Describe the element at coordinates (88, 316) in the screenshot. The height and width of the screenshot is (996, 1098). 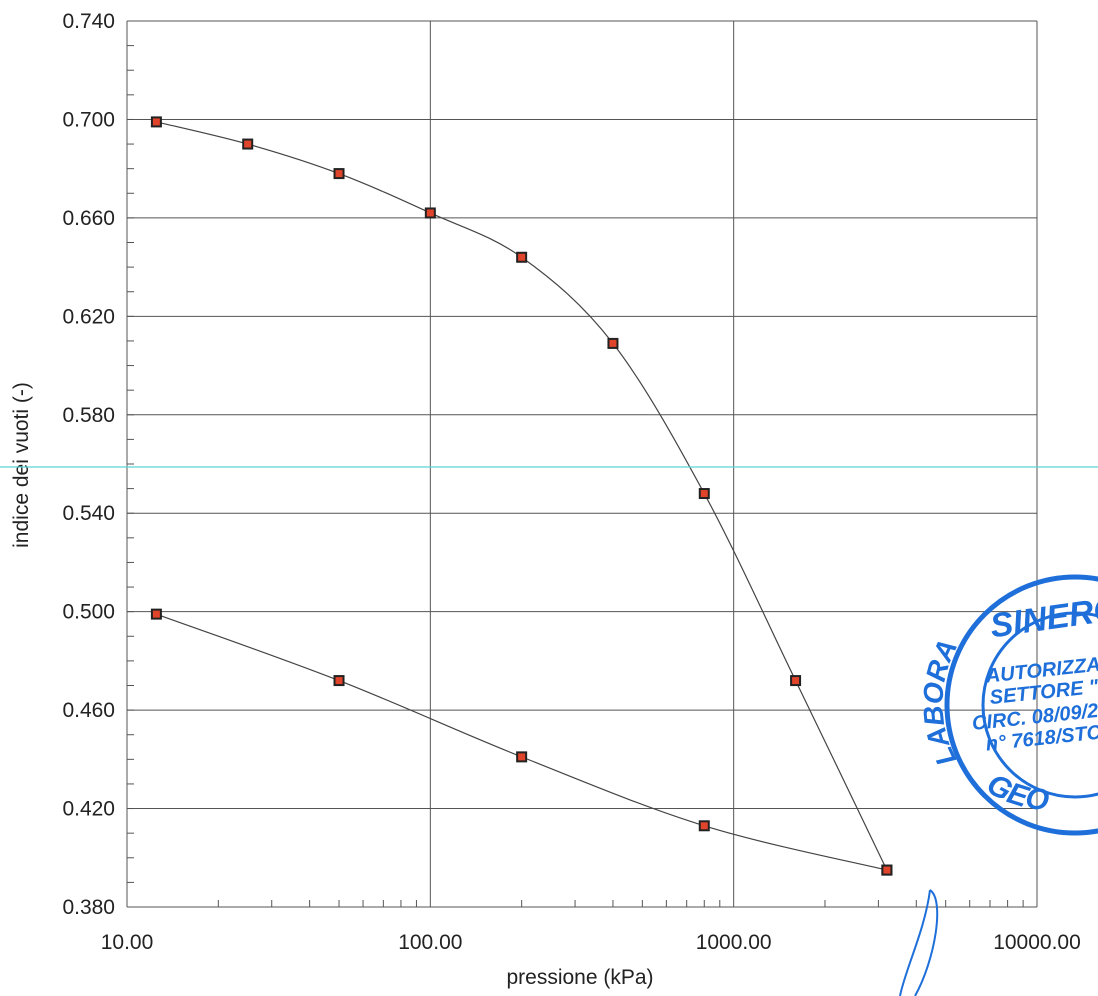
I see `y-tick-label: 0.620` at that location.